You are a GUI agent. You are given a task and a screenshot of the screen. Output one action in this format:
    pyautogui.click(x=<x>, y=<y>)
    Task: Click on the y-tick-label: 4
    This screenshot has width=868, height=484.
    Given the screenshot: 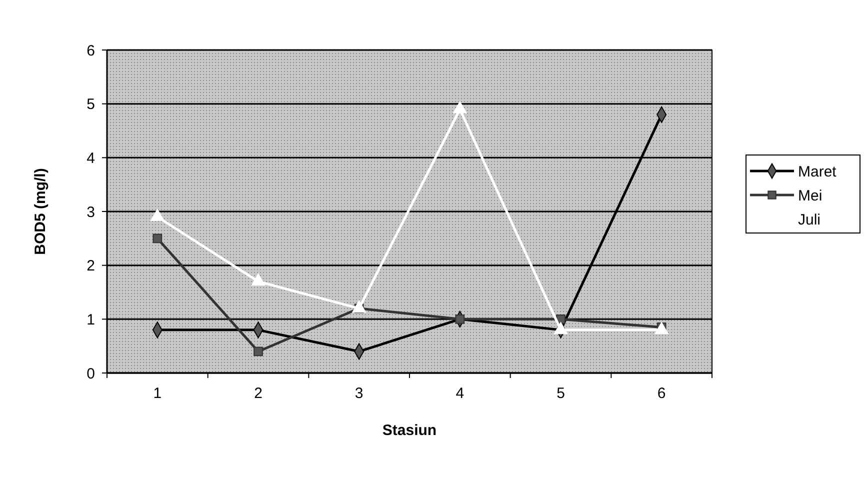 What is the action you would take?
    pyautogui.click(x=90, y=158)
    